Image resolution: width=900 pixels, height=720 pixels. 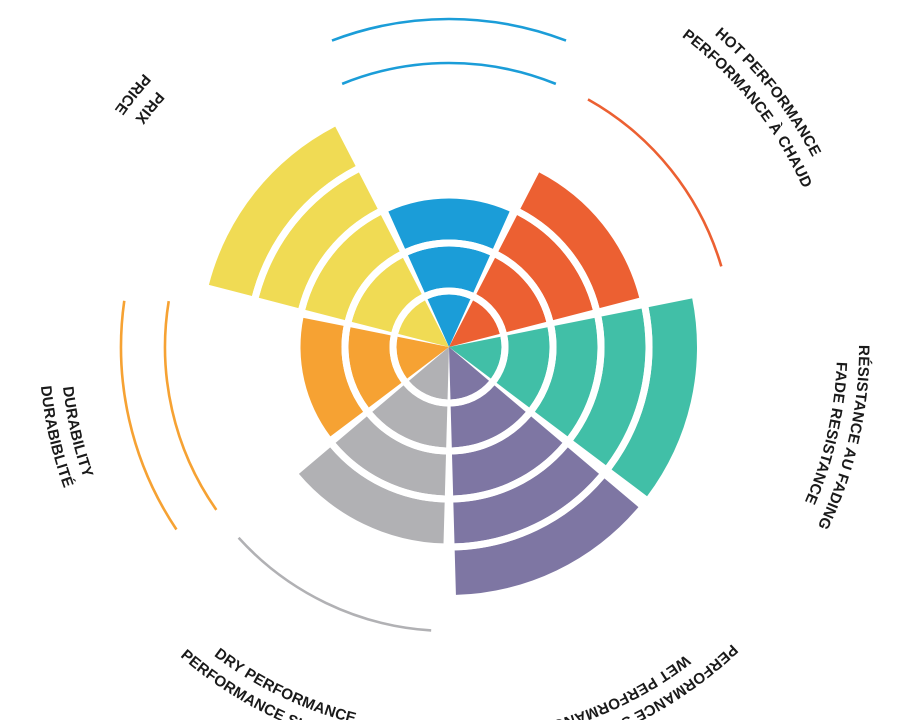 I want to click on sector-wet-performance, so click(x=544, y=471).